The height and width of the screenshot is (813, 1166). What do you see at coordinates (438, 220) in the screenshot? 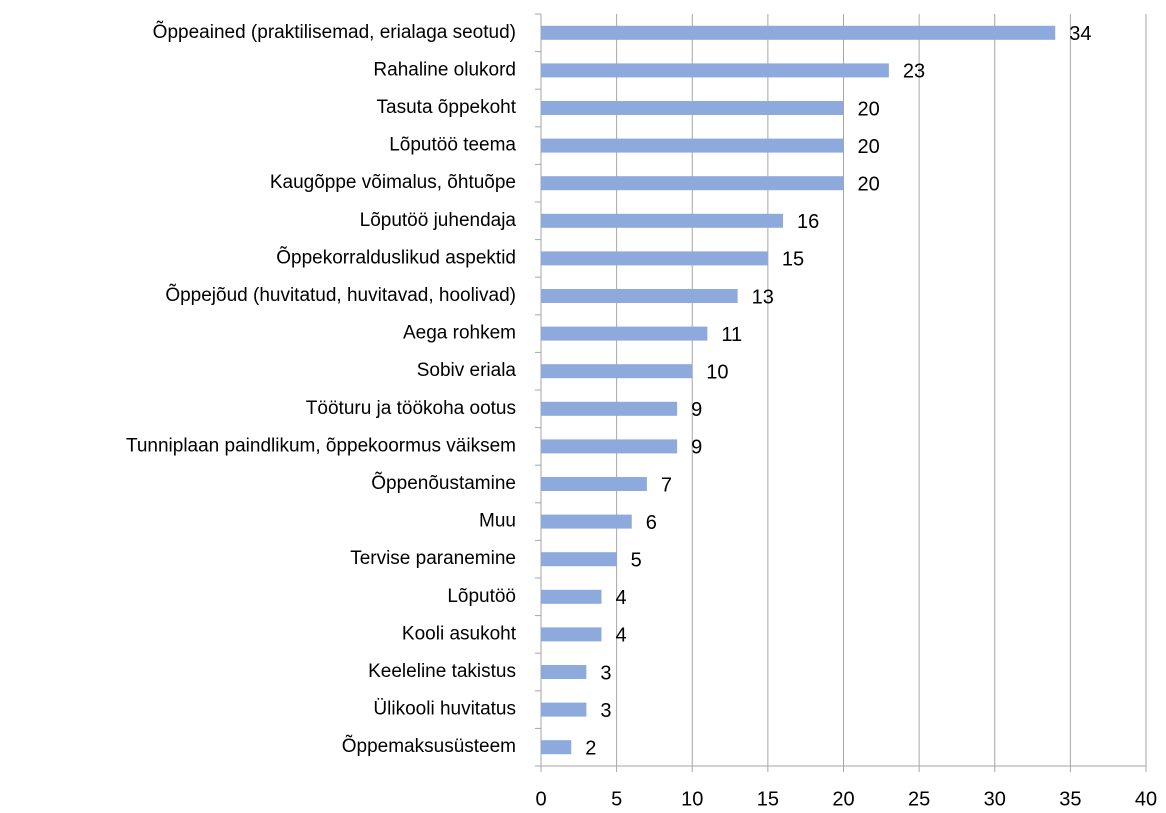
I see `category-label: Lõputöö juhendaja` at bounding box center [438, 220].